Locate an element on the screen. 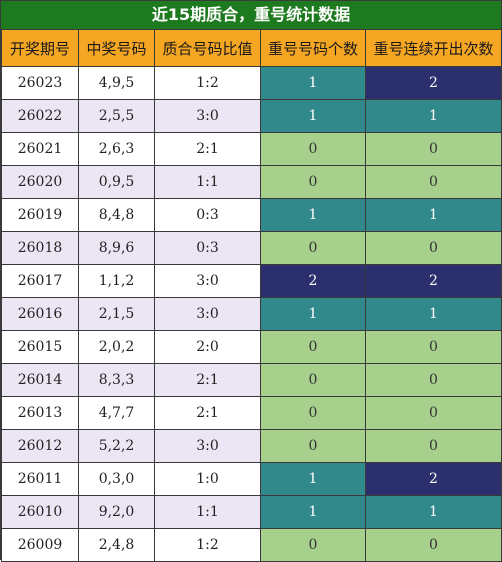 This screenshot has height=562, width=502. table-row: 26020 0,9,5 1:1 0 0 is located at coordinates (251, 182).